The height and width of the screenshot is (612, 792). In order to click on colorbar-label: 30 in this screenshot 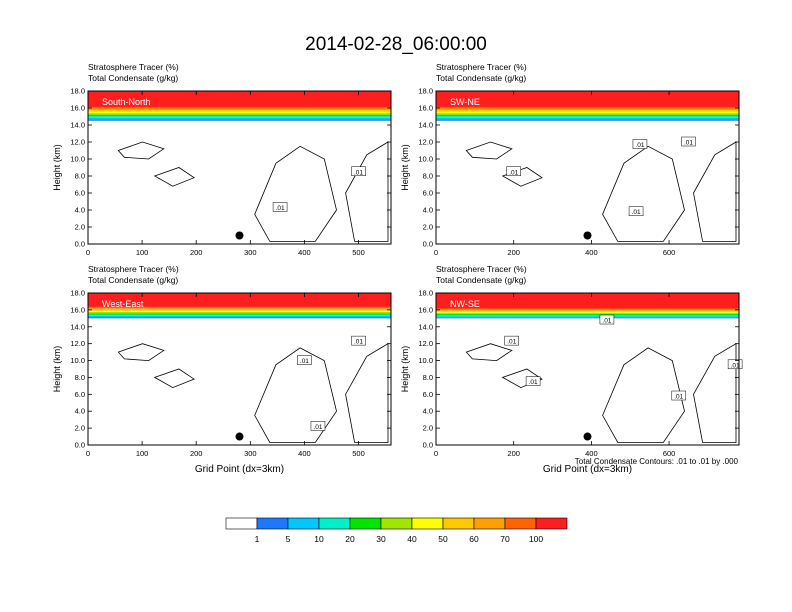, I will do `click(381, 539)`.